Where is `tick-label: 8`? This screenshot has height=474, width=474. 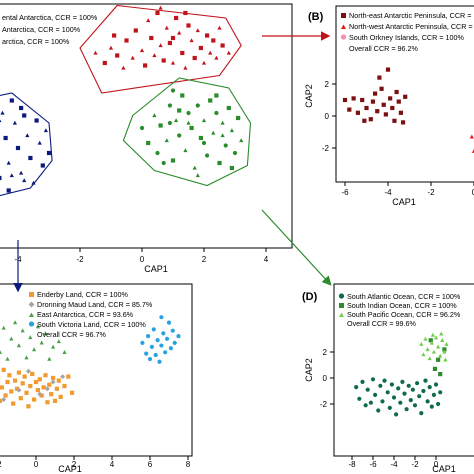 tick-label: 8 is located at coordinates (188, 464).